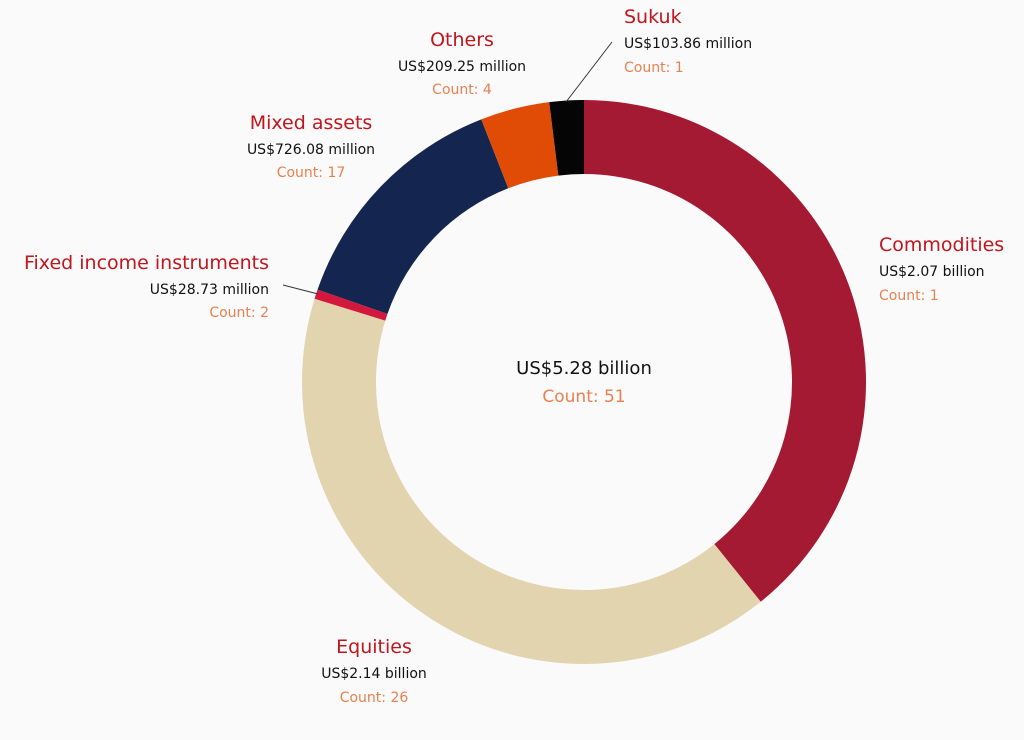  Describe the element at coordinates (351, 305) in the screenshot. I see `slice-fixed-income-instruments` at that location.